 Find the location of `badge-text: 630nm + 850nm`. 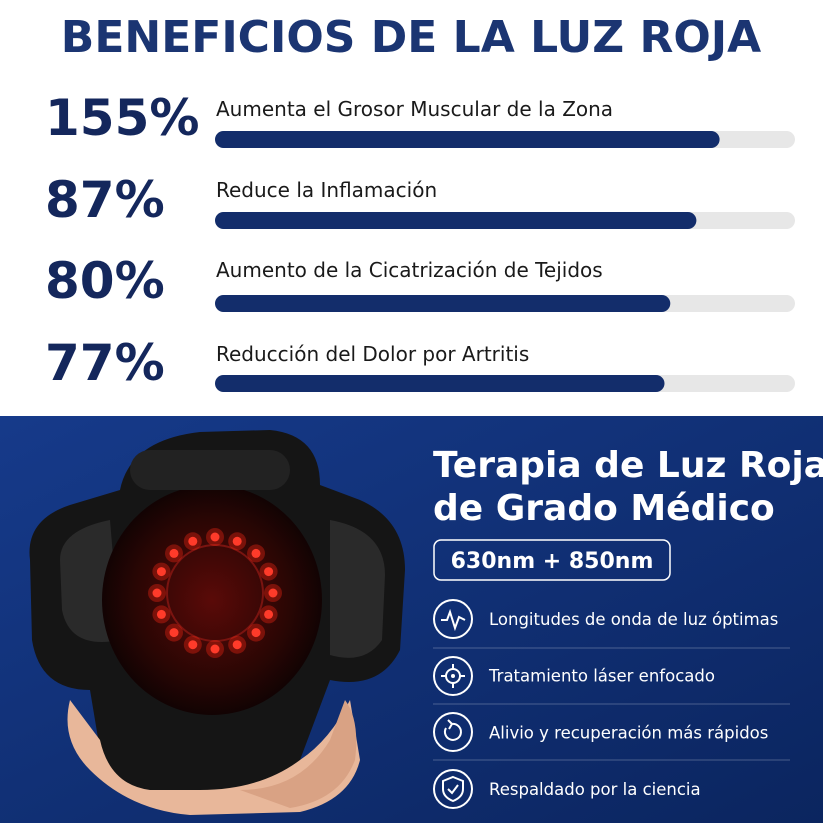

badge-text: 630nm + 850nm is located at coordinates (552, 561).